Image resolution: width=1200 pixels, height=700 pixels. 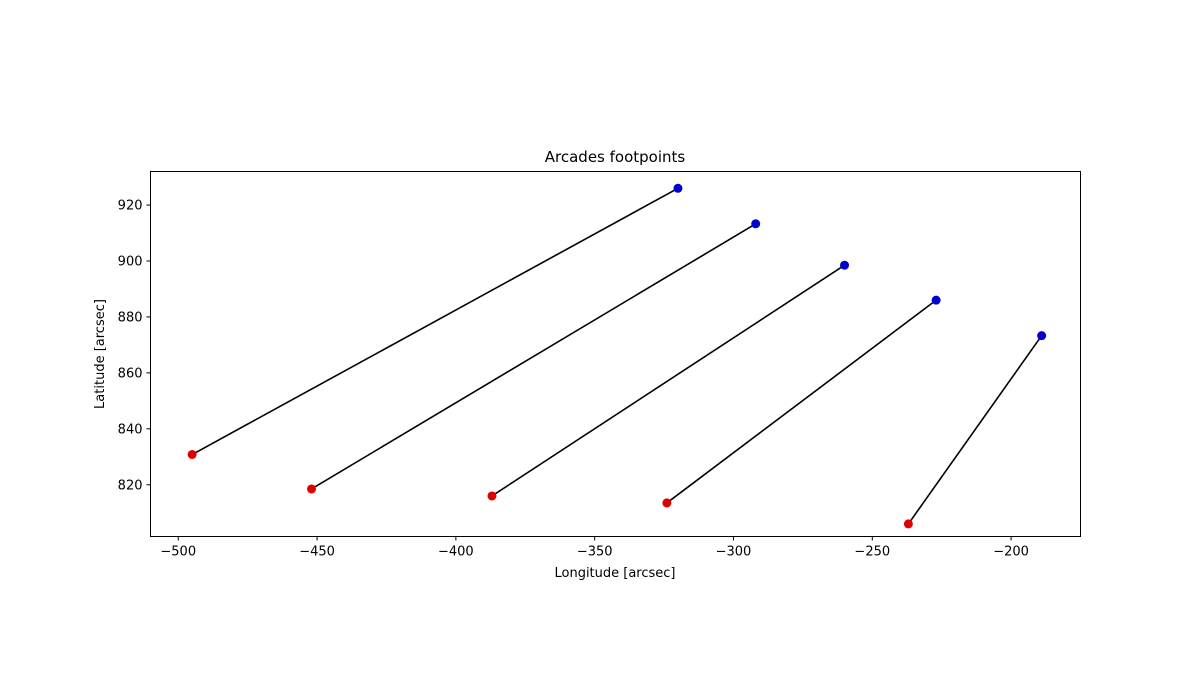 What do you see at coordinates (100, 354) in the screenshot?
I see `y-axis-label: Latitude [arcsec]` at bounding box center [100, 354].